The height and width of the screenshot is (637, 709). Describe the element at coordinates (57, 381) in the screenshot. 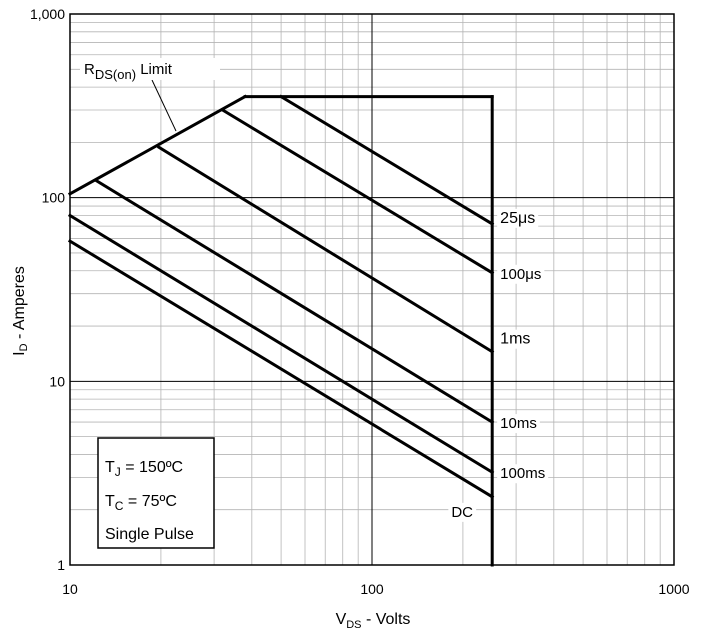

I see `y-tick-label: 10` at that location.